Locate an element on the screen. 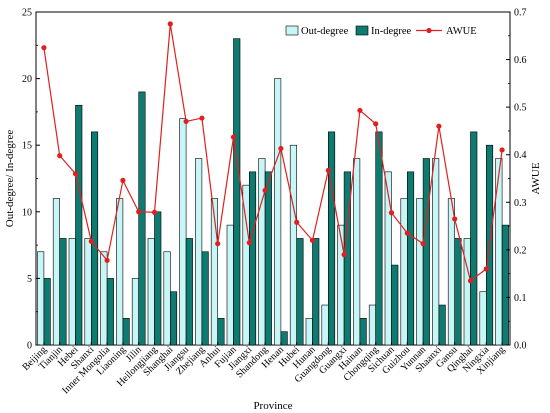  left-tick-label: 10 is located at coordinates (27, 212).